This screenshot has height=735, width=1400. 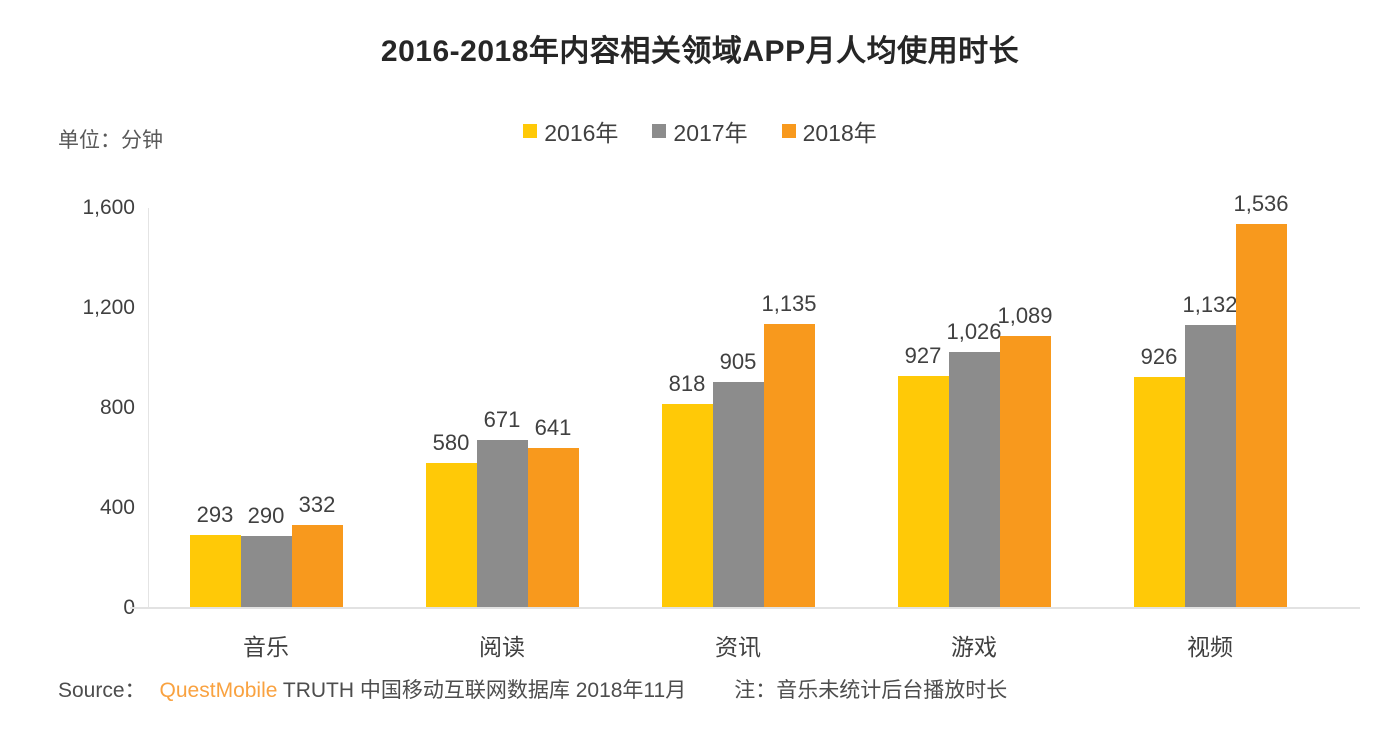 What do you see at coordinates (839, 133) in the screenshot?
I see `legend-label: 2018年` at bounding box center [839, 133].